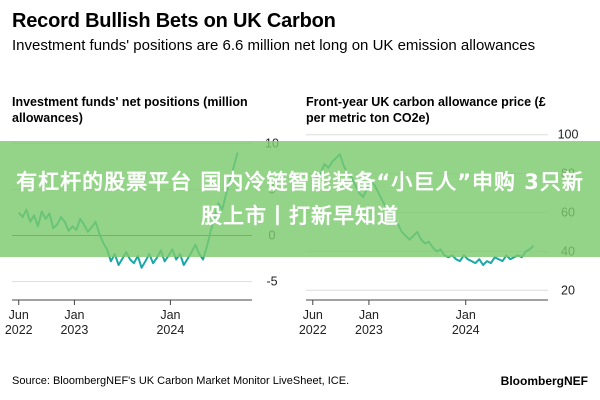 This screenshot has height=400, width=600. Describe the element at coordinates (466, 330) in the screenshot. I see `right-x-tick-year: 2024` at that location.